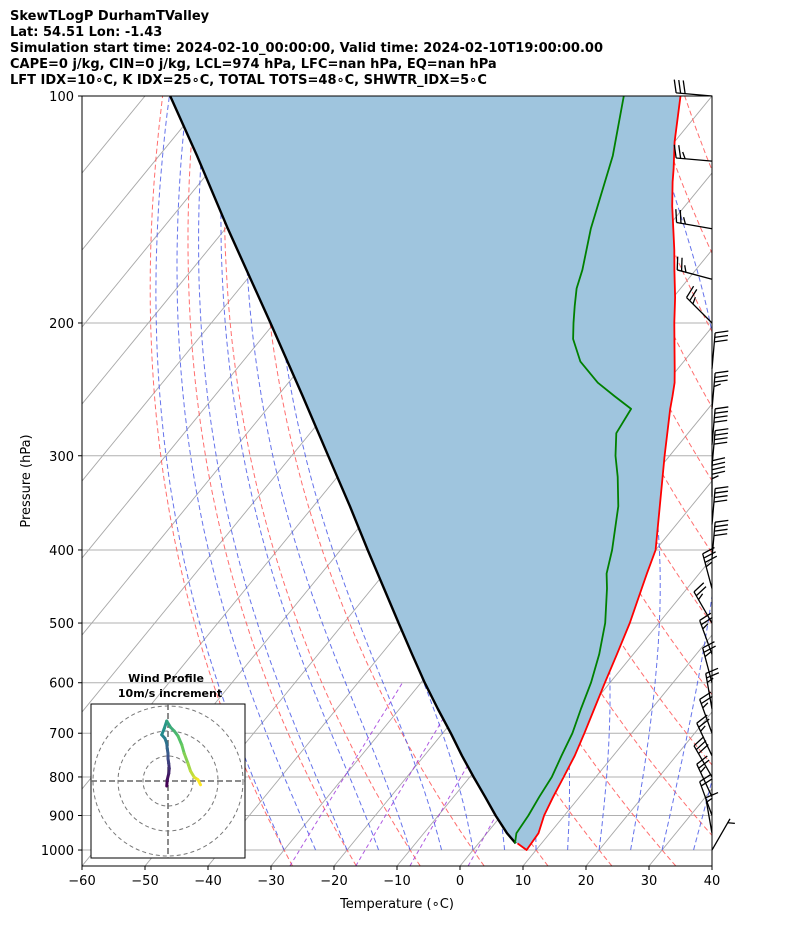  I want to click on hodograph-inset: Wind Profile 10m/s increment, so click(168, 765).